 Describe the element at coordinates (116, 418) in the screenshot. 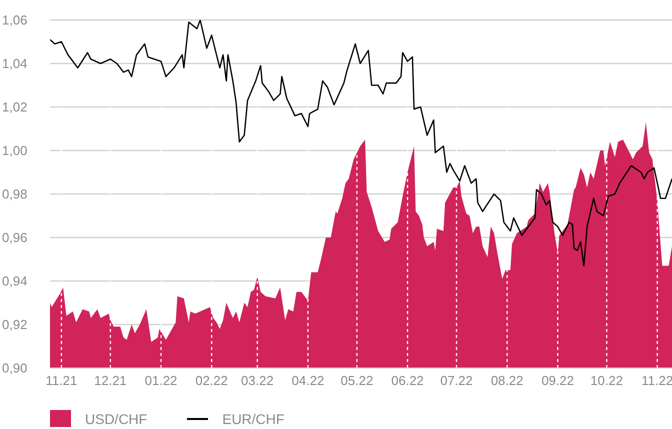

I see `legend-label: USD/CHF` at that location.